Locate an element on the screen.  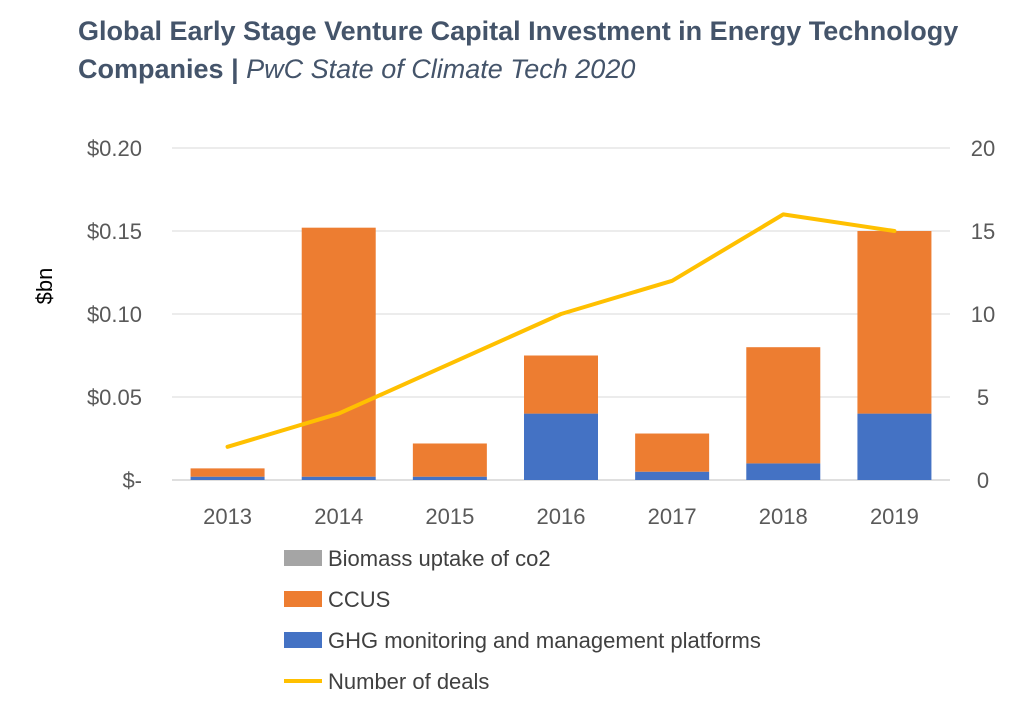
legend-swatch-ghg-monitoring-and-management-platforms is located at coordinates (303, 640).